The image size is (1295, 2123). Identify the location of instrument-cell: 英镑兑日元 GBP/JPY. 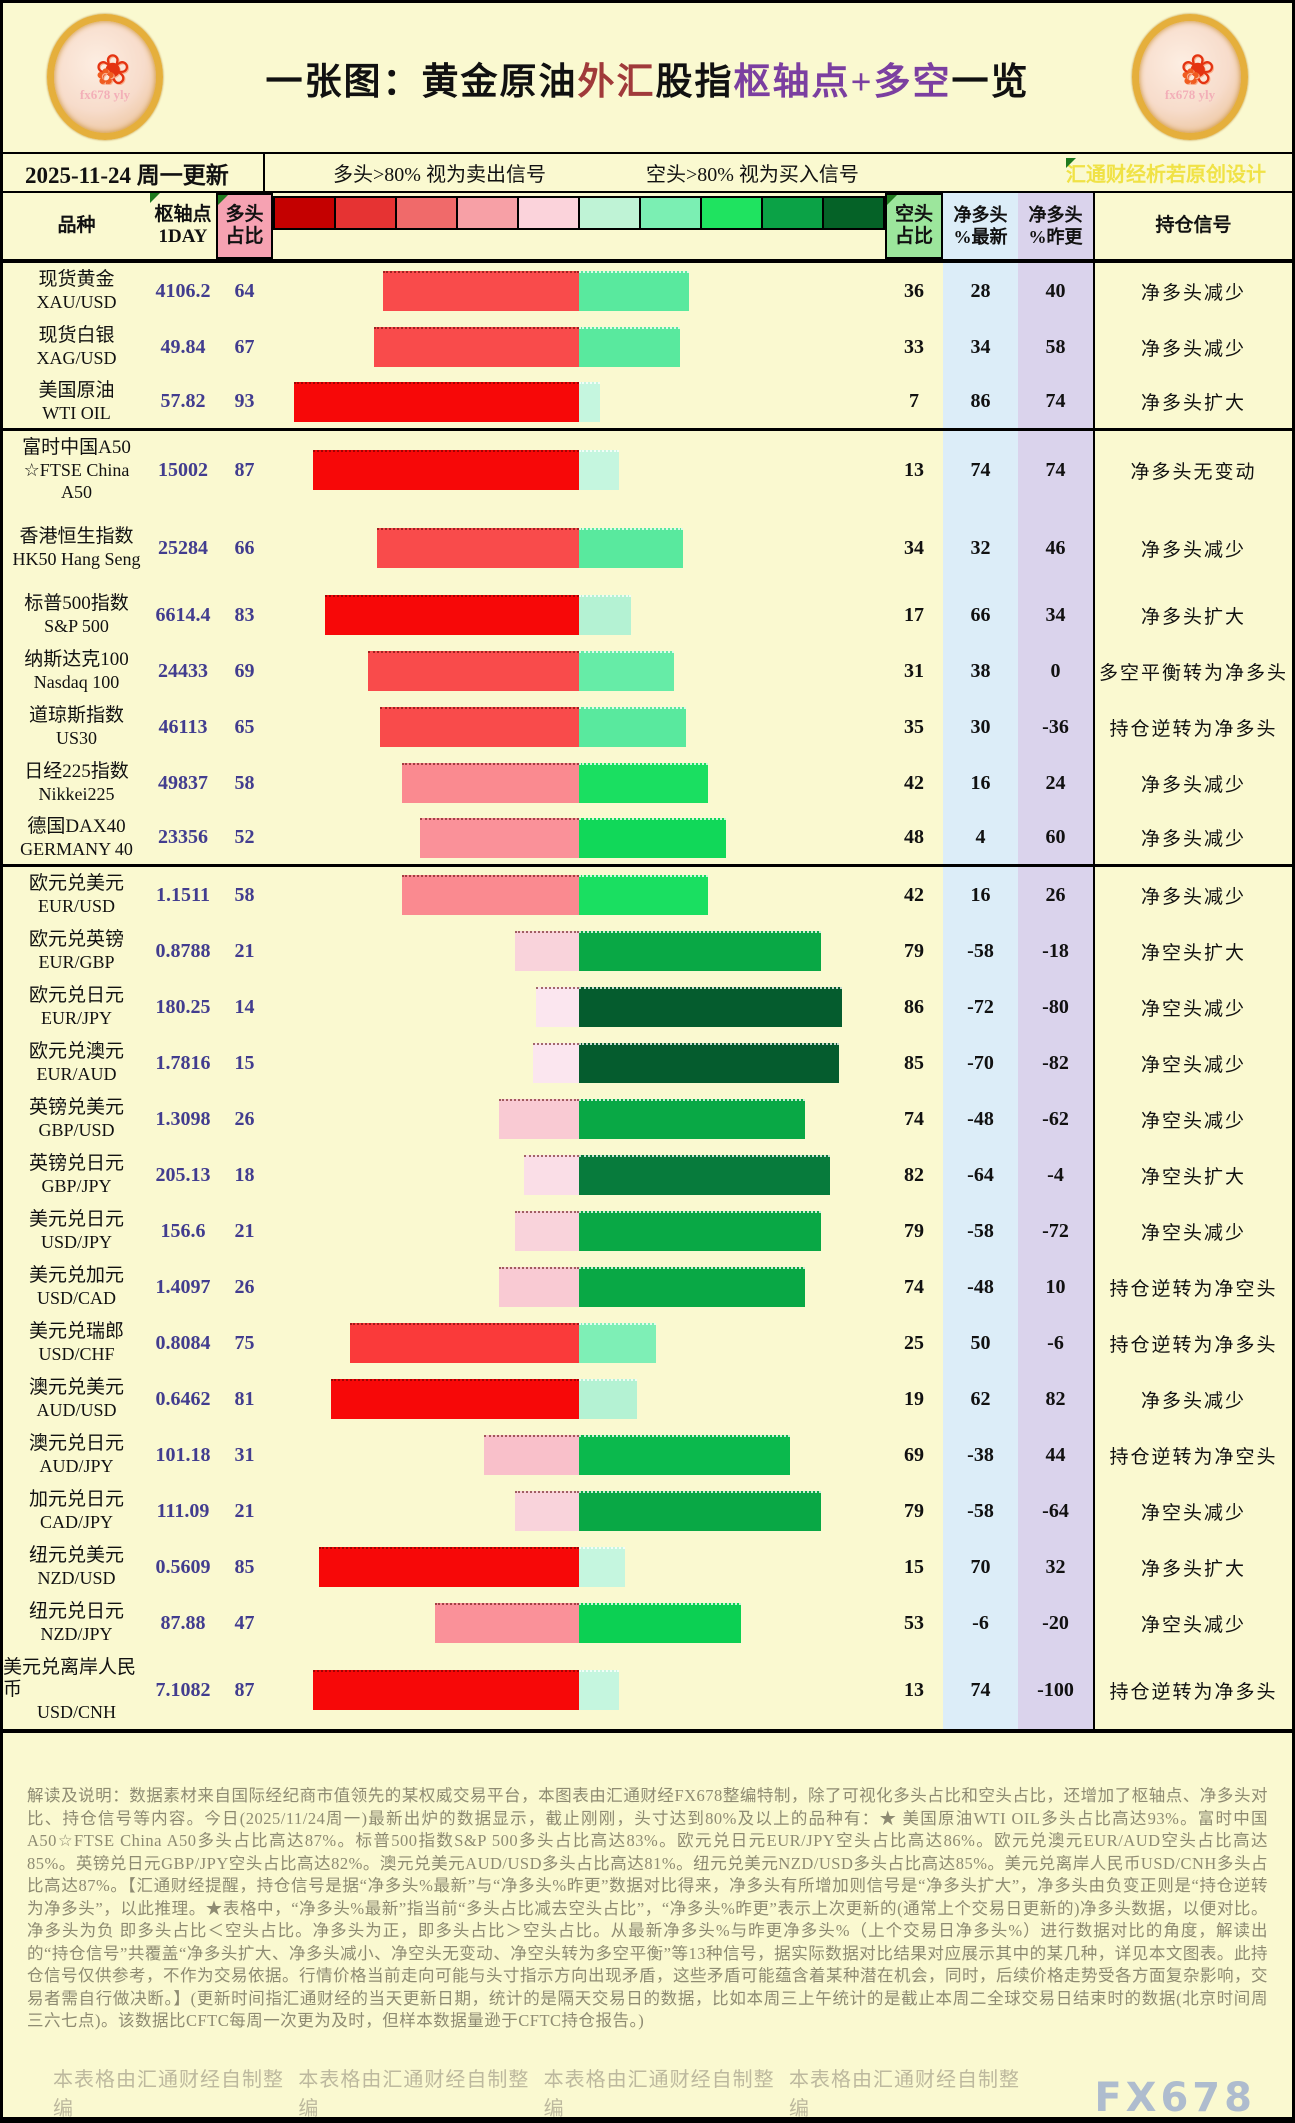
(76, 1175).